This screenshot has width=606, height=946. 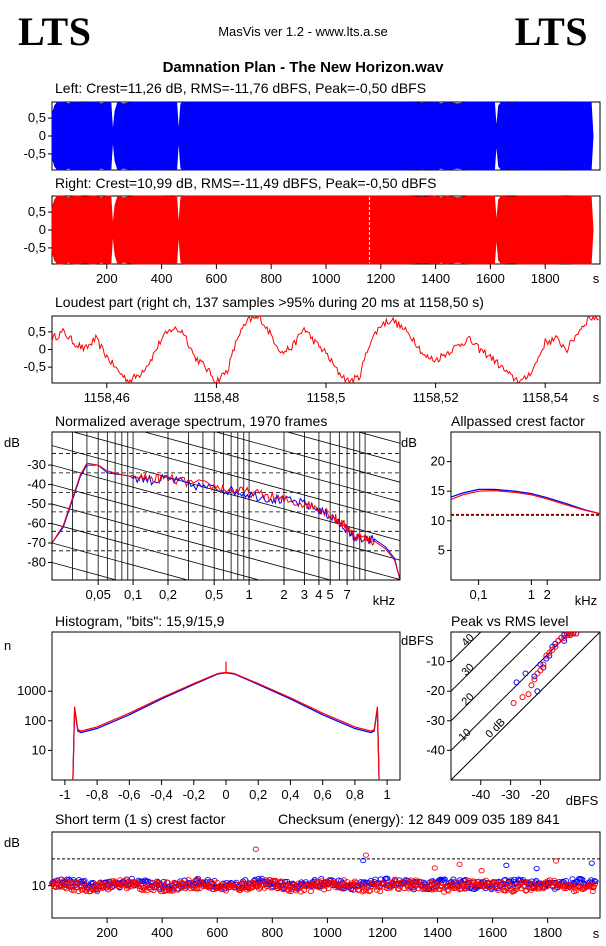 I want to click on track-title: Damnation Plan - The New Horizon.wav, so click(x=303, y=67).